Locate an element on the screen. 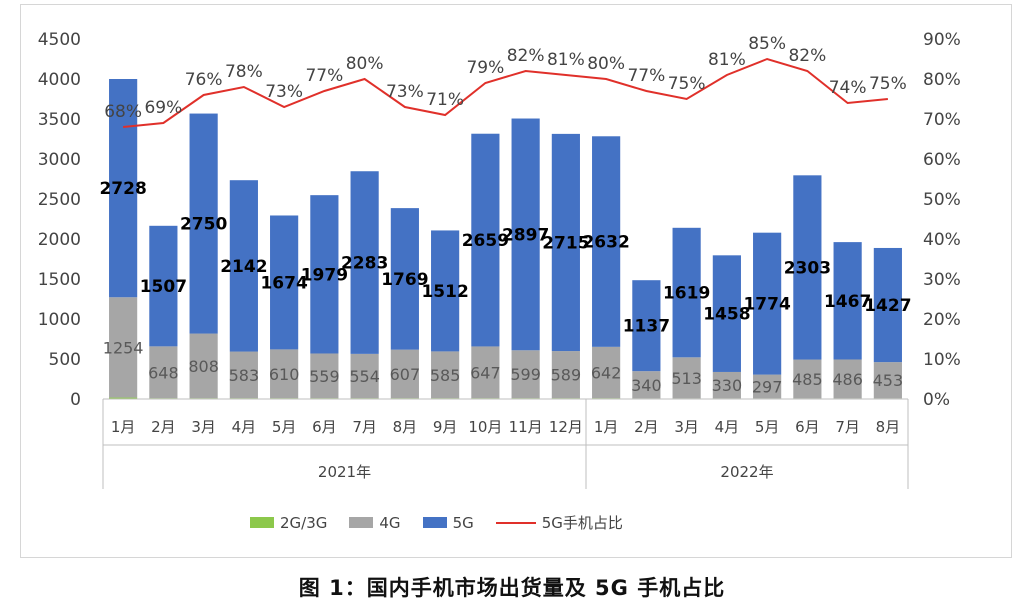 The width and height of the screenshot is (1024, 615). legend-swatch-4g is located at coordinates (361, 522).